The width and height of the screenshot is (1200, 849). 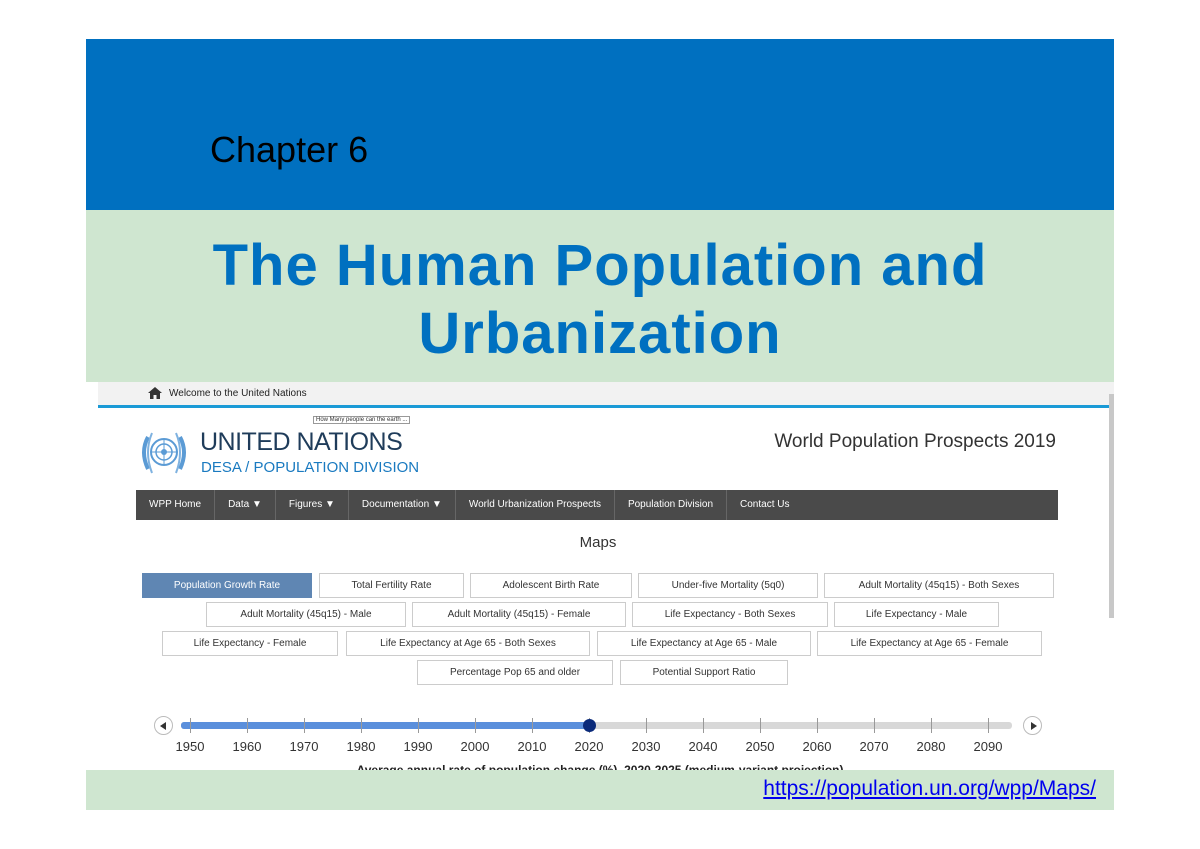 I want to click on indicator-button: Adolescent Birth Rate, so click(x=551, y=585).